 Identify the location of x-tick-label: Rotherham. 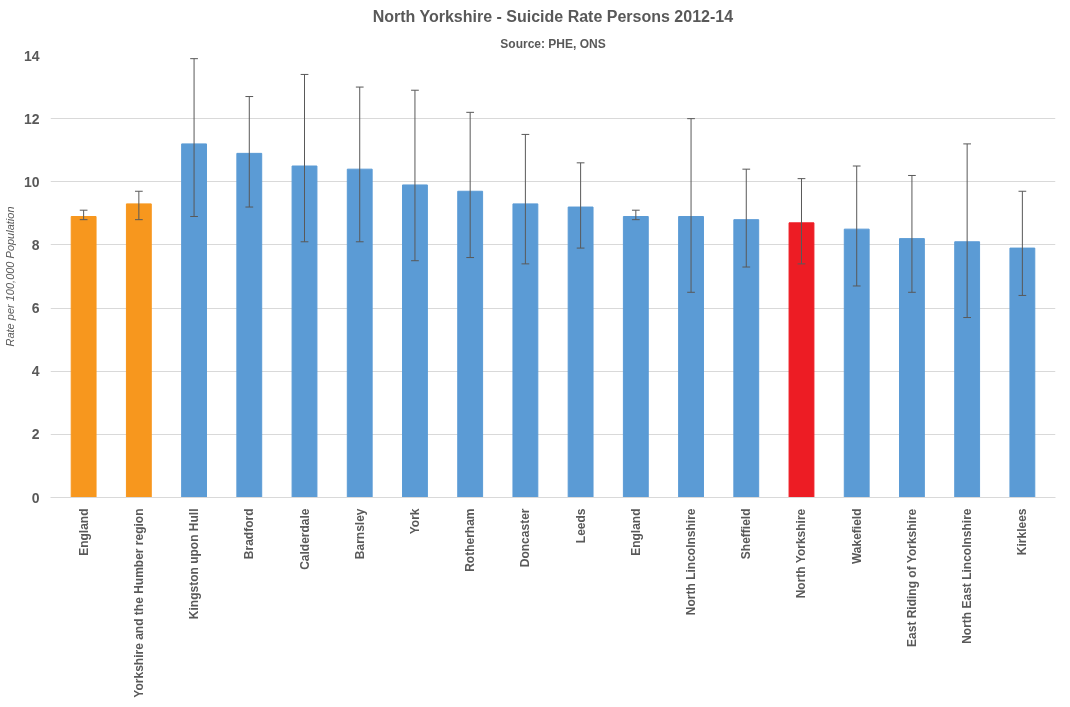
(470, 540).